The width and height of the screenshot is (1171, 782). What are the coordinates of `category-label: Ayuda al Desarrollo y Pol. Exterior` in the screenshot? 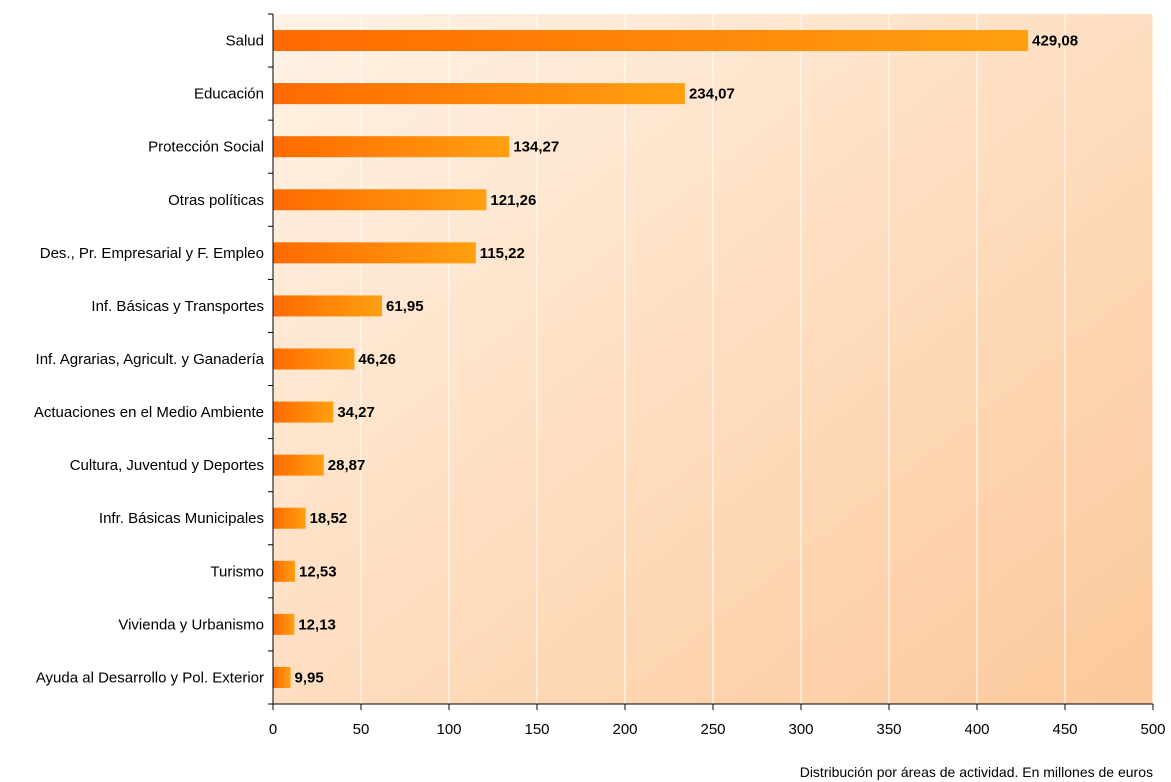 It's located at (150, 677).